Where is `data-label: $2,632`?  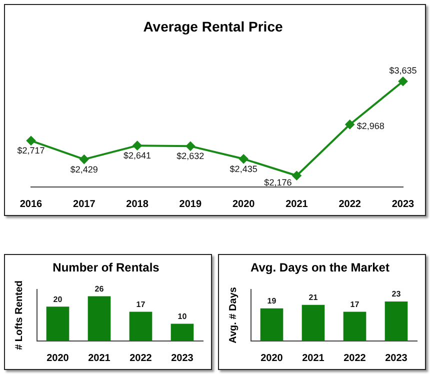 data-label: $2,632 is located at coordinates (190, 156).